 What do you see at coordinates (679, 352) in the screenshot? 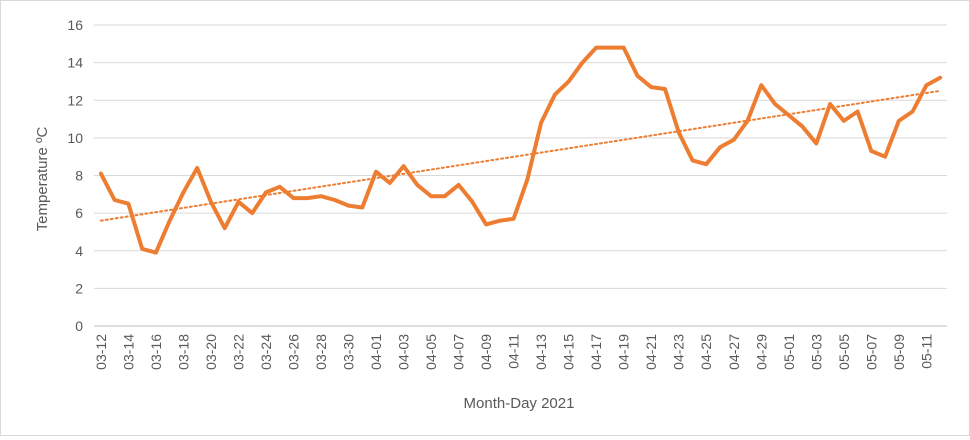
I see `x-tick-label: 04-23` at bounding box center [679, 352].